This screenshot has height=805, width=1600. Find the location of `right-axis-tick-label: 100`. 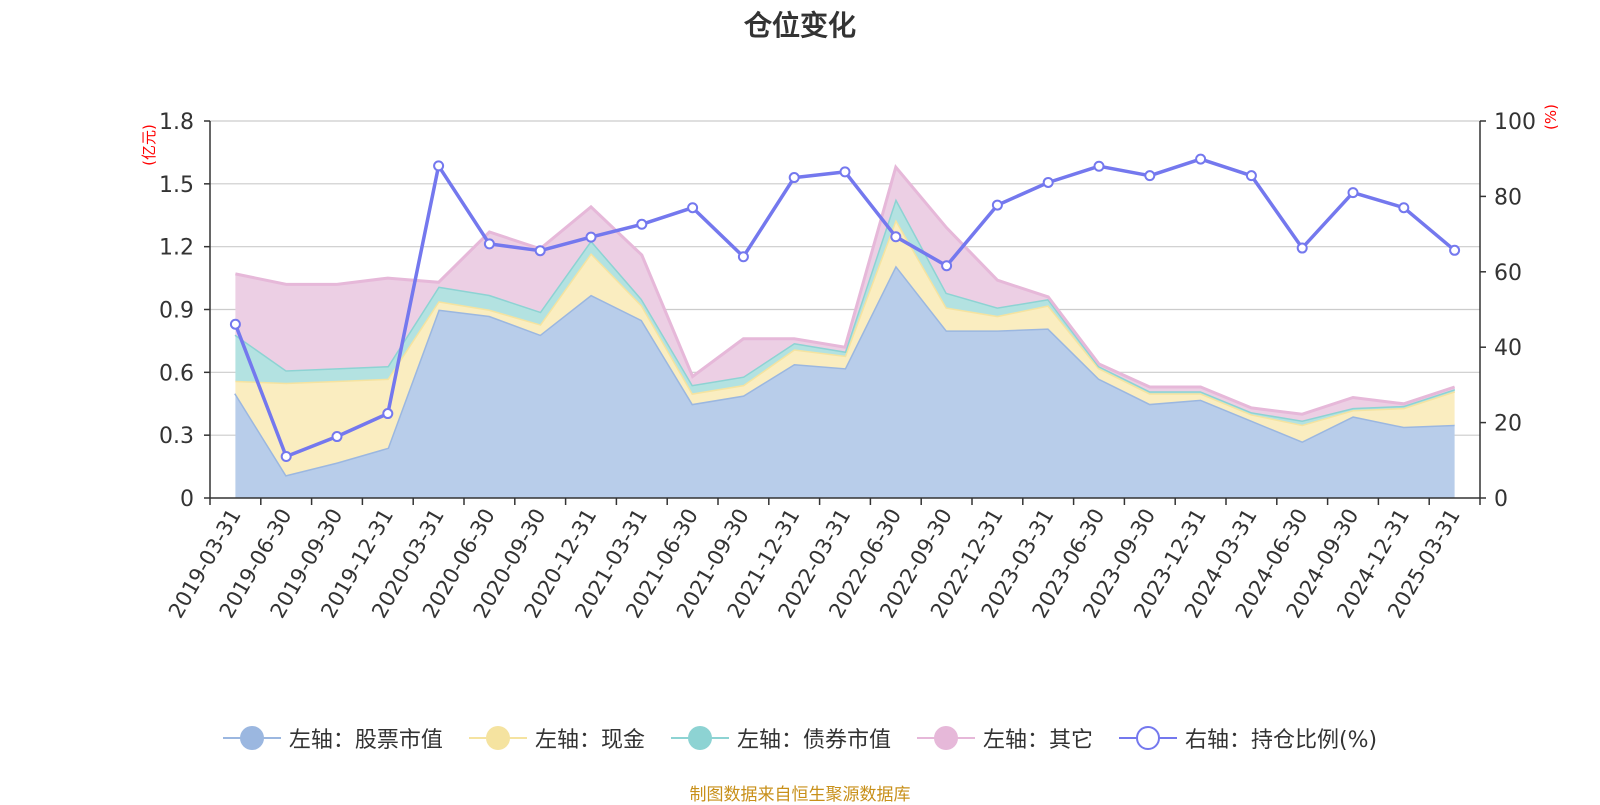

right-axis-tick-label: 100 is located at coordinates (1515, 122).